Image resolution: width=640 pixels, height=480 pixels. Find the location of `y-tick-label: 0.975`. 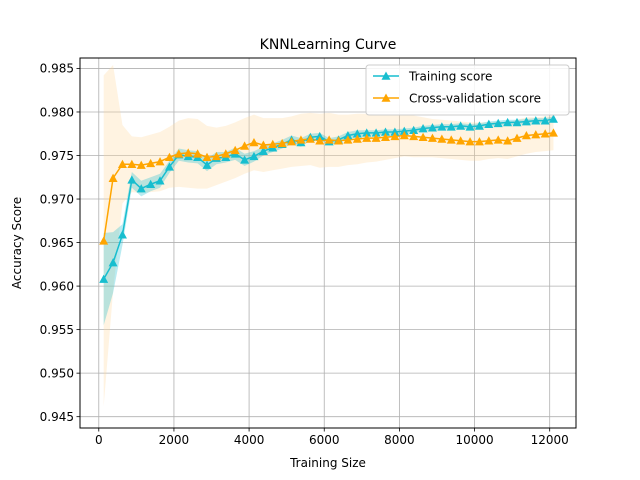

y-tick-label: 0.975 is located at coordinates (57, 156).